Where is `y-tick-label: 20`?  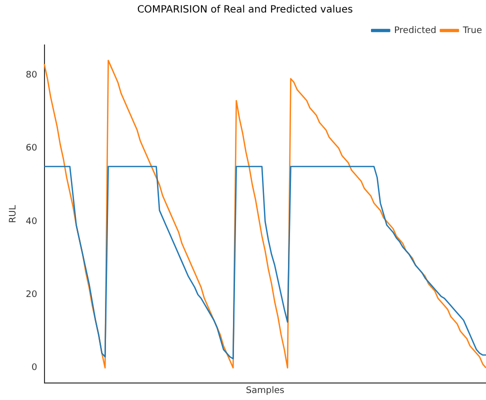
y-tick-label: 20 is located at coordinates (32, 295).